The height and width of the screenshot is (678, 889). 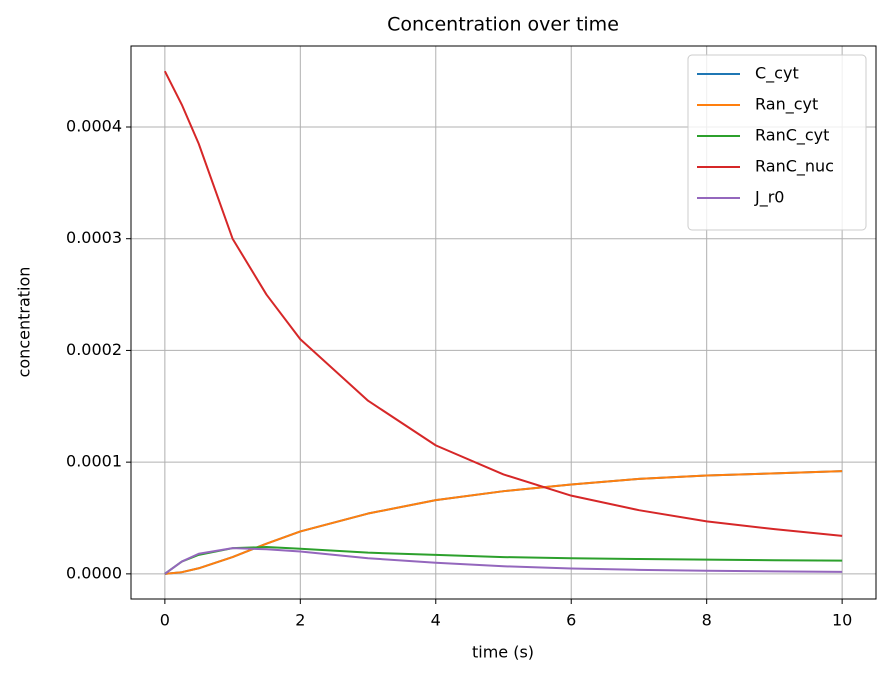 I want to click on x-tick-label: 10, so click(x=842, y=620).